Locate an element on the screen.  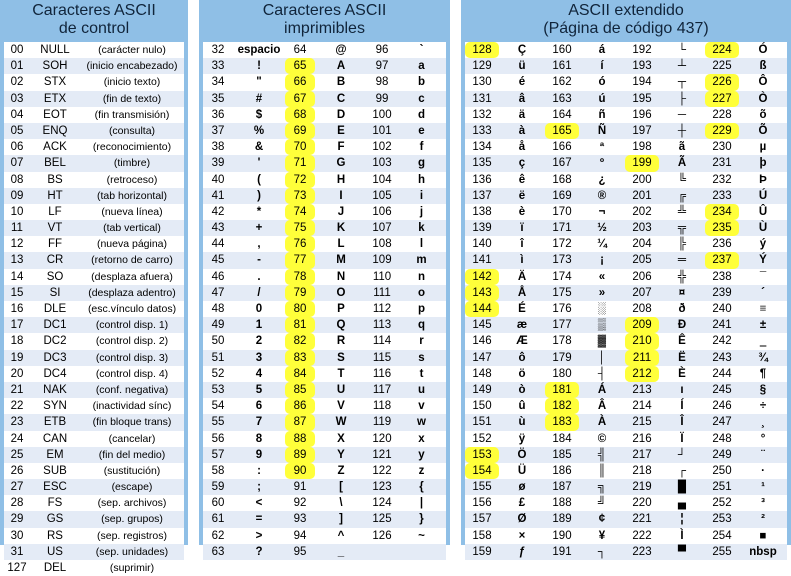
control-abbreviation: SI is located at coordinates (55, 292).